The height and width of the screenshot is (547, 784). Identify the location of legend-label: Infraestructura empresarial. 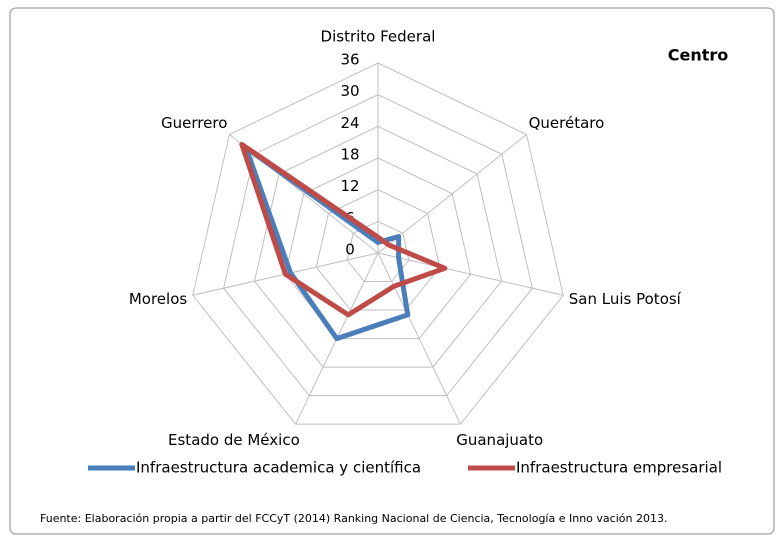
(619, 468).